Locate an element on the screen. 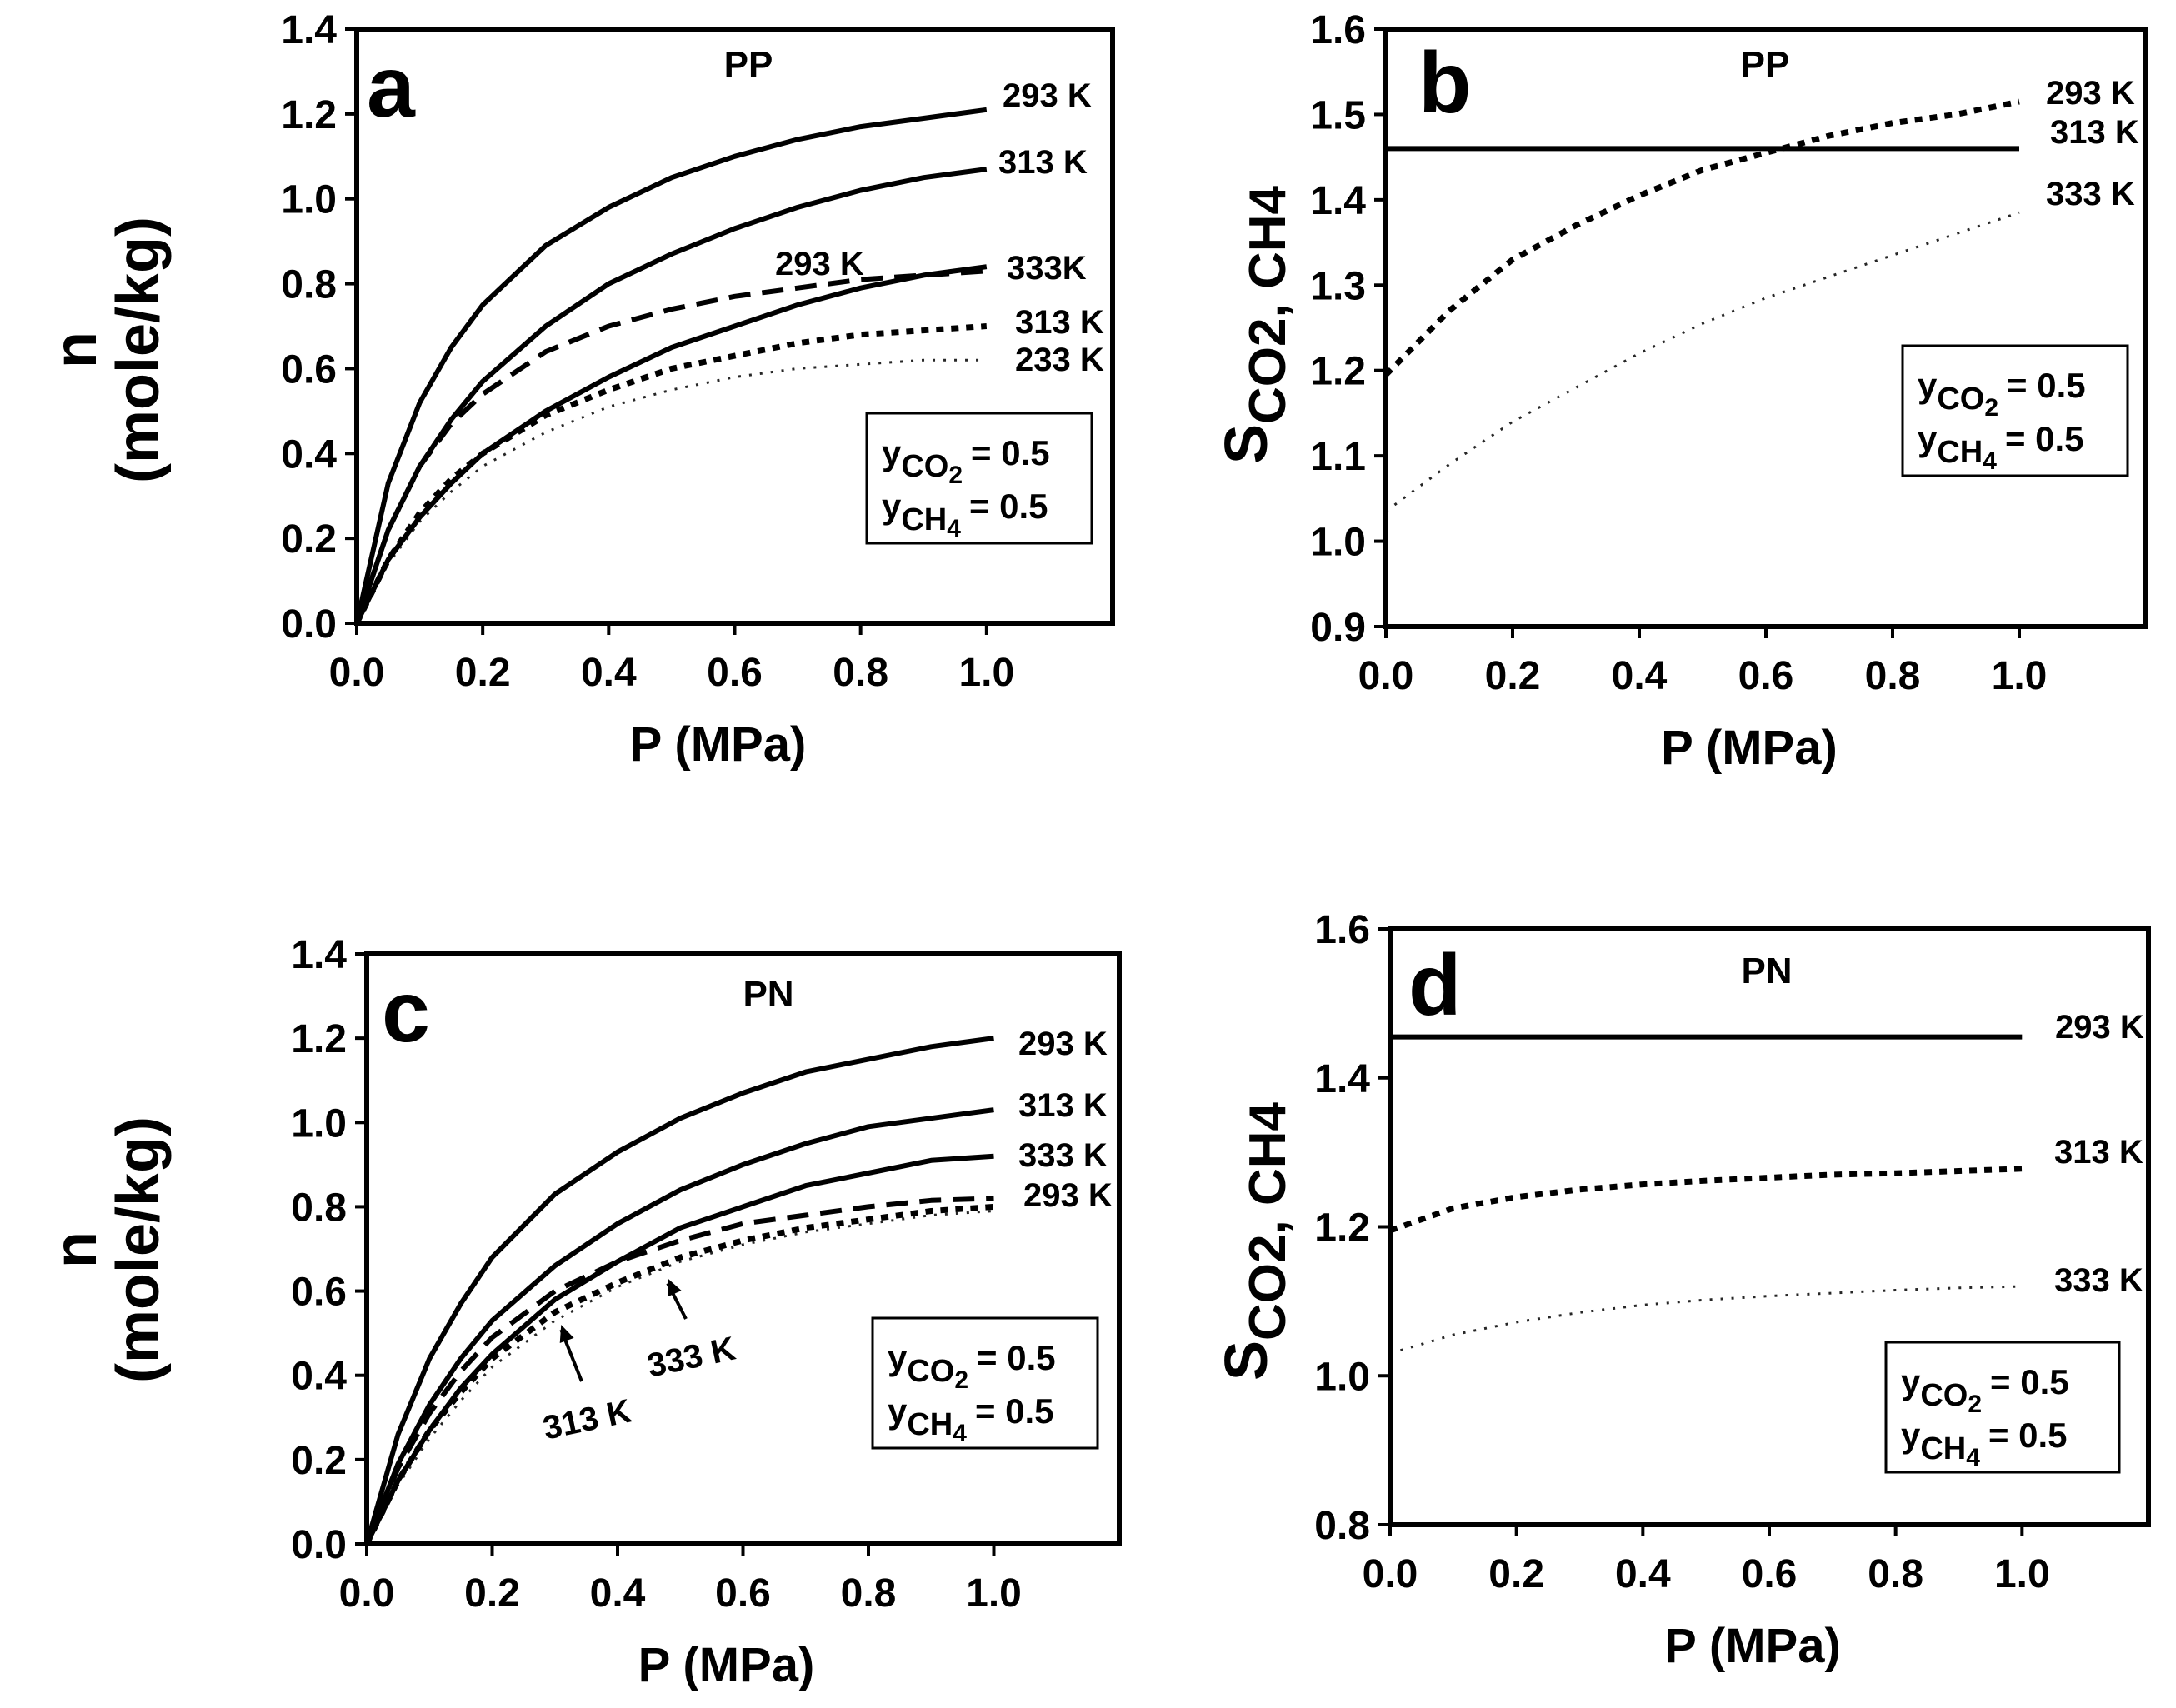 This screenshot has height=1708, width=2176. y-axis-label-main: S is located at coordinates (1246, 1361).